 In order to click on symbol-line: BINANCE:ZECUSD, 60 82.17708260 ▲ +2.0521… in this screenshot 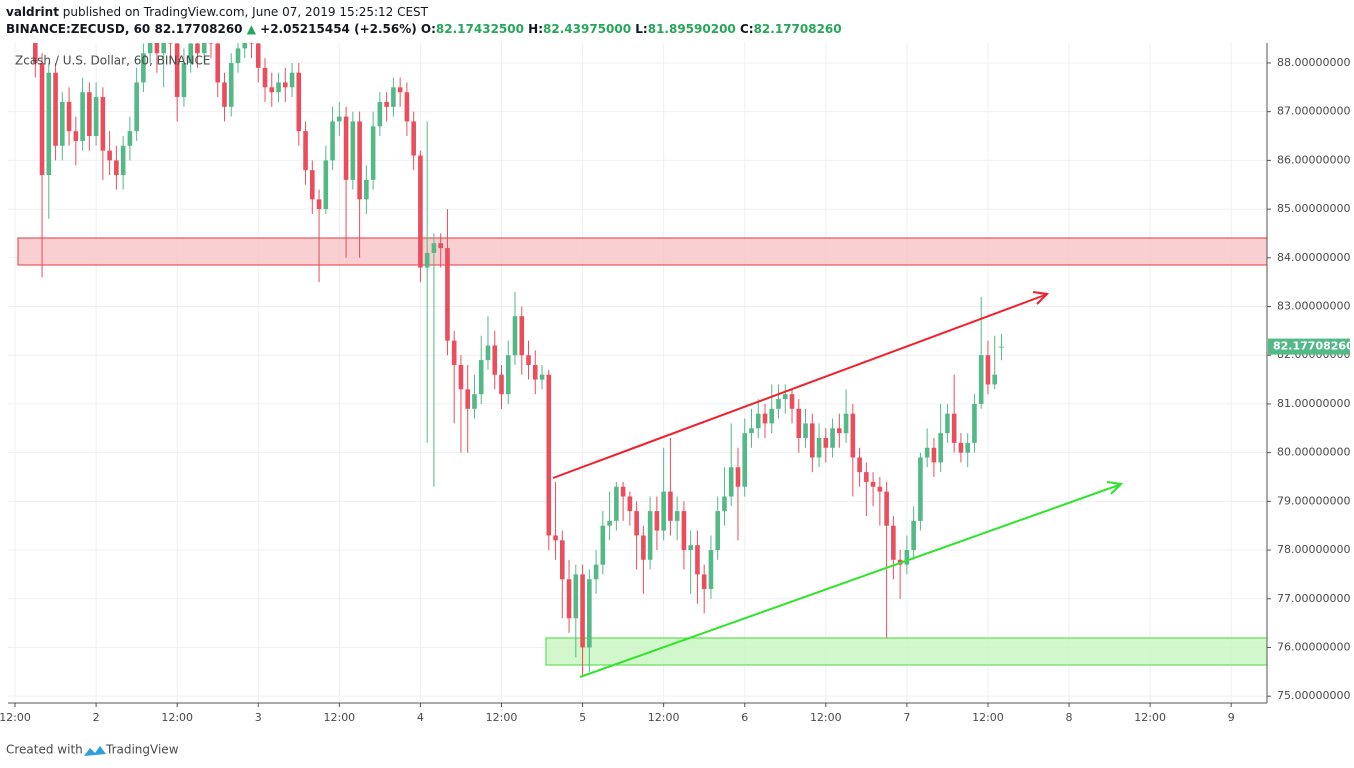, I will do `click(424, 29)`.